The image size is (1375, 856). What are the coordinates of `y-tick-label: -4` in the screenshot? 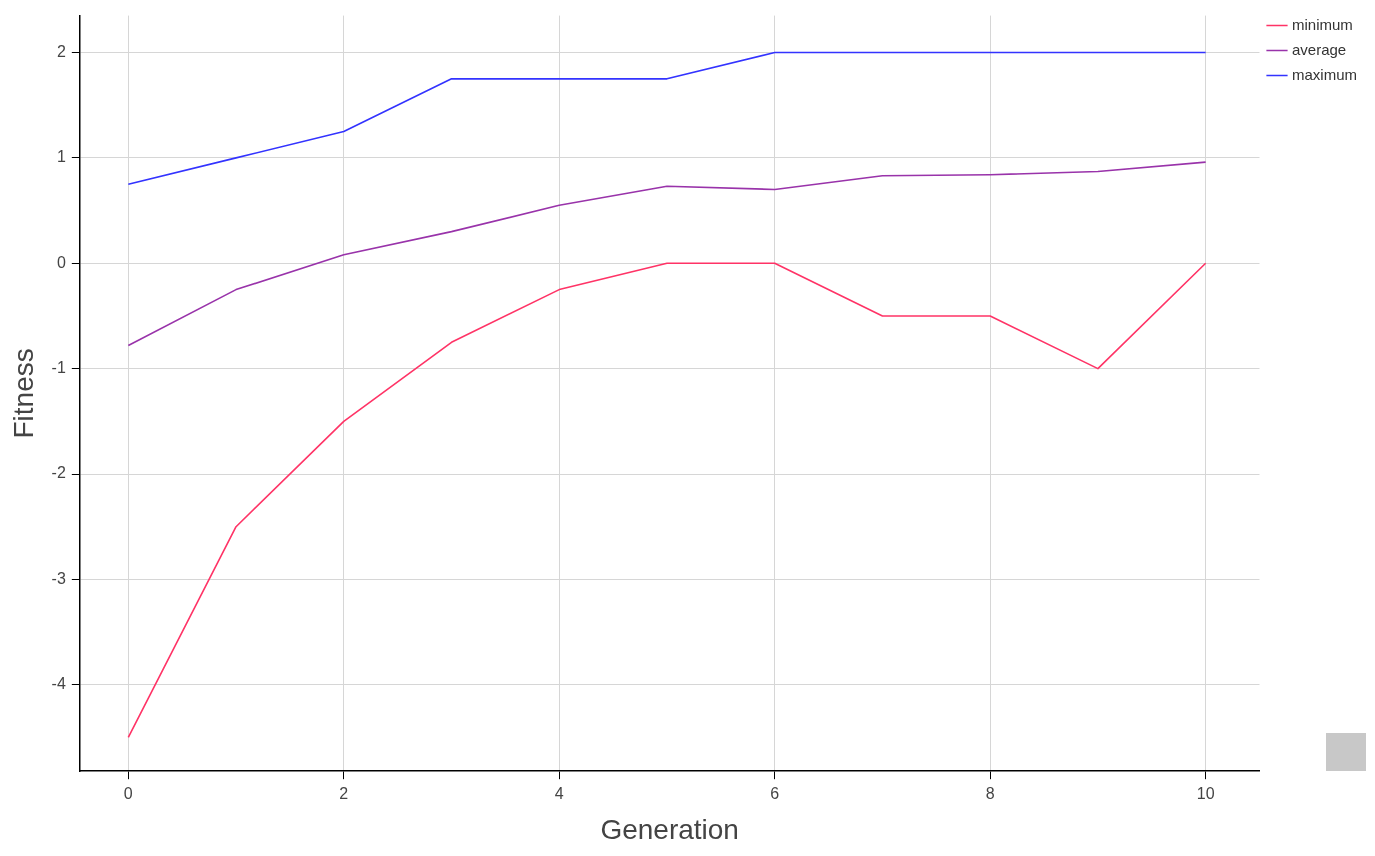 It's located at (58, 684).